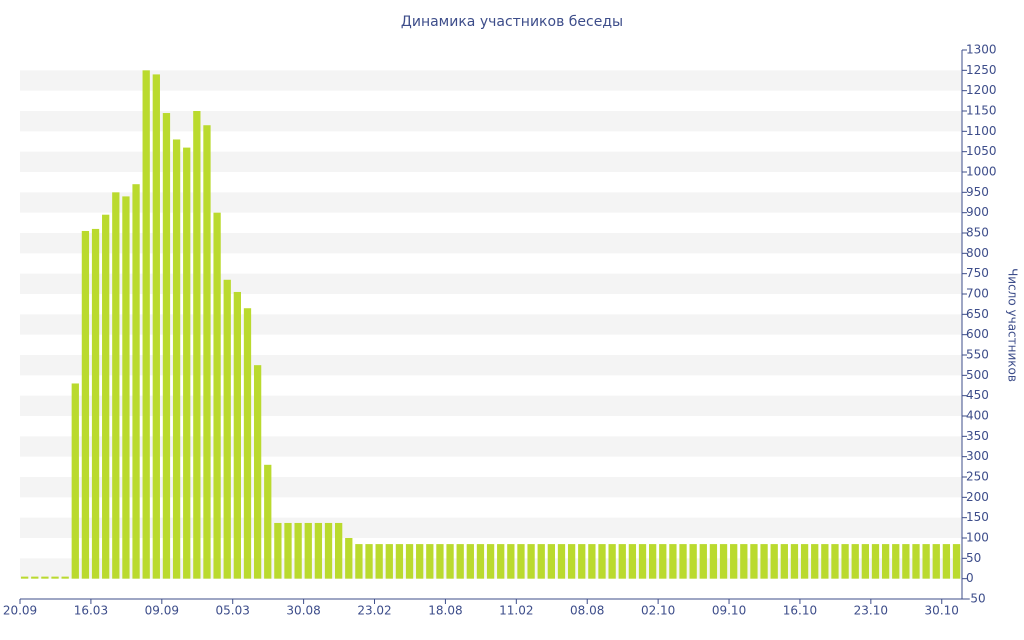  Describe the element at coordinates (445, 611) in the screenshot. I see `x-tick-label: 18.08` at that location.